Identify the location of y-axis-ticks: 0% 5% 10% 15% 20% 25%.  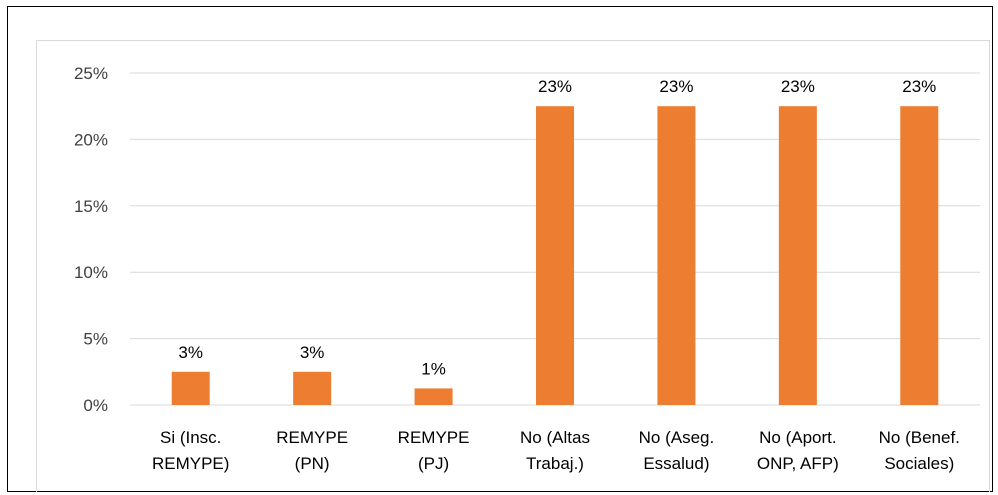
(91, 239).